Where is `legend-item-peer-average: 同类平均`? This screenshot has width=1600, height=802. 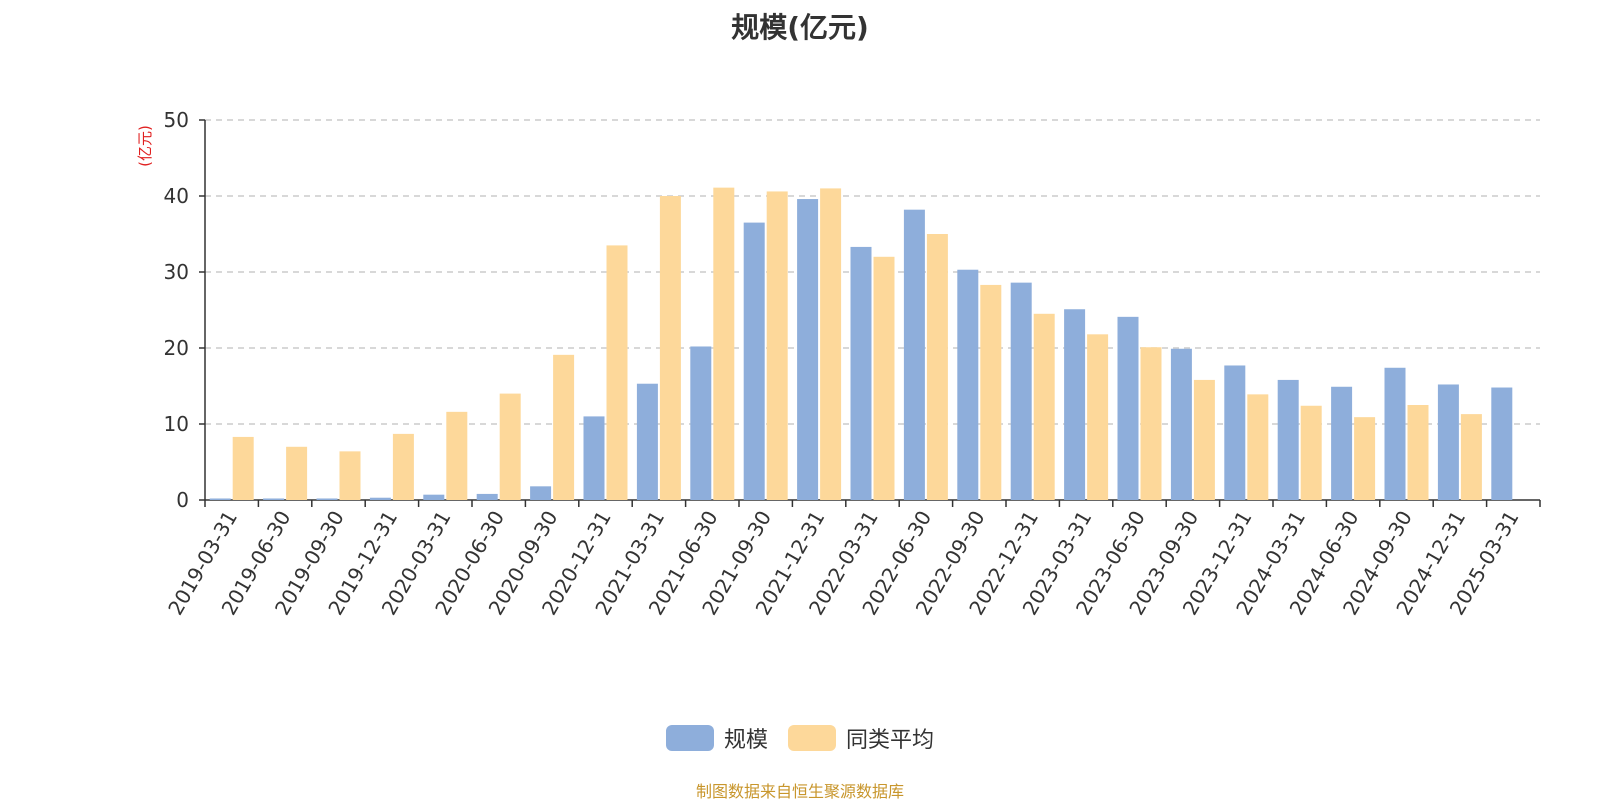
legend-item-peer-average: 同类平均 is located at coordinates (861, 738).